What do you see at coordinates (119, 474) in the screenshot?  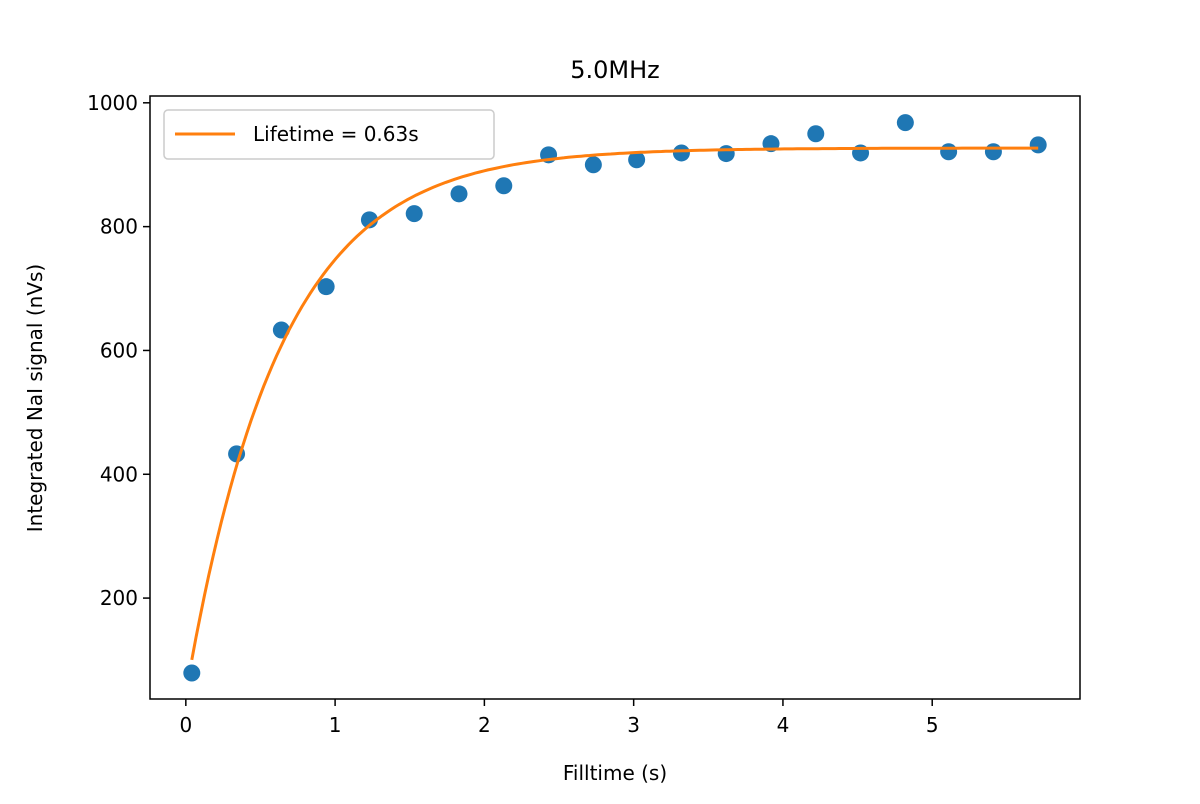 I see `y-tick-label: 400` at bounding box center [119, 474].